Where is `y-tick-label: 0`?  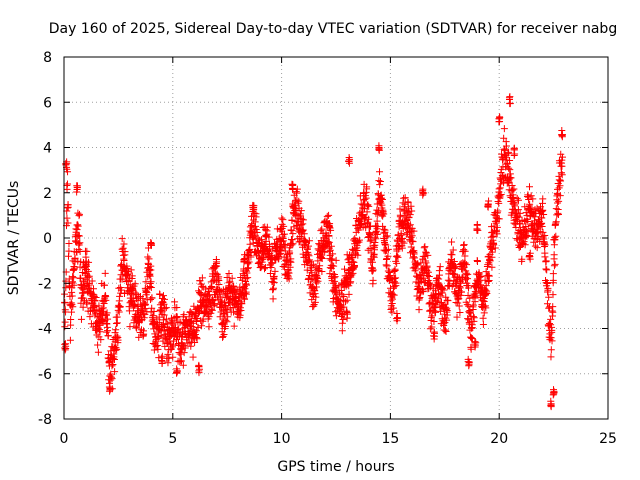 y-tick-label: 0 is located at coordinates (47, 239).